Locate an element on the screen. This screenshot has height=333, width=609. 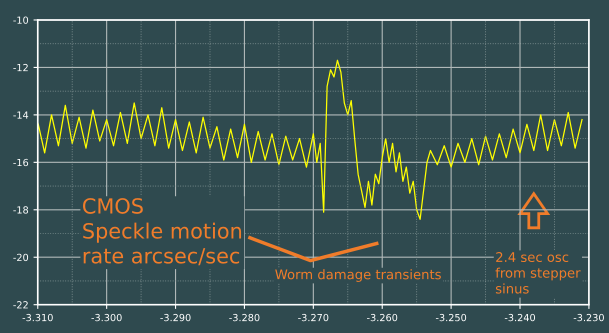
x-tick-label: -3.240 is located at coordinates (520, 318).